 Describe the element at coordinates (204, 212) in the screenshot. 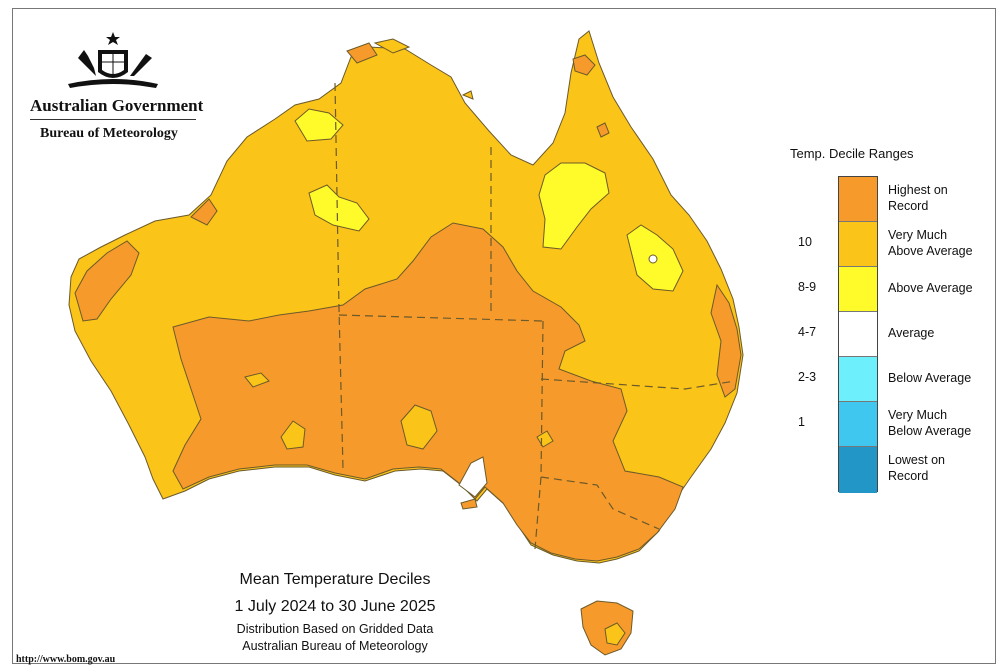

I see `region-highest-nw` at that location.